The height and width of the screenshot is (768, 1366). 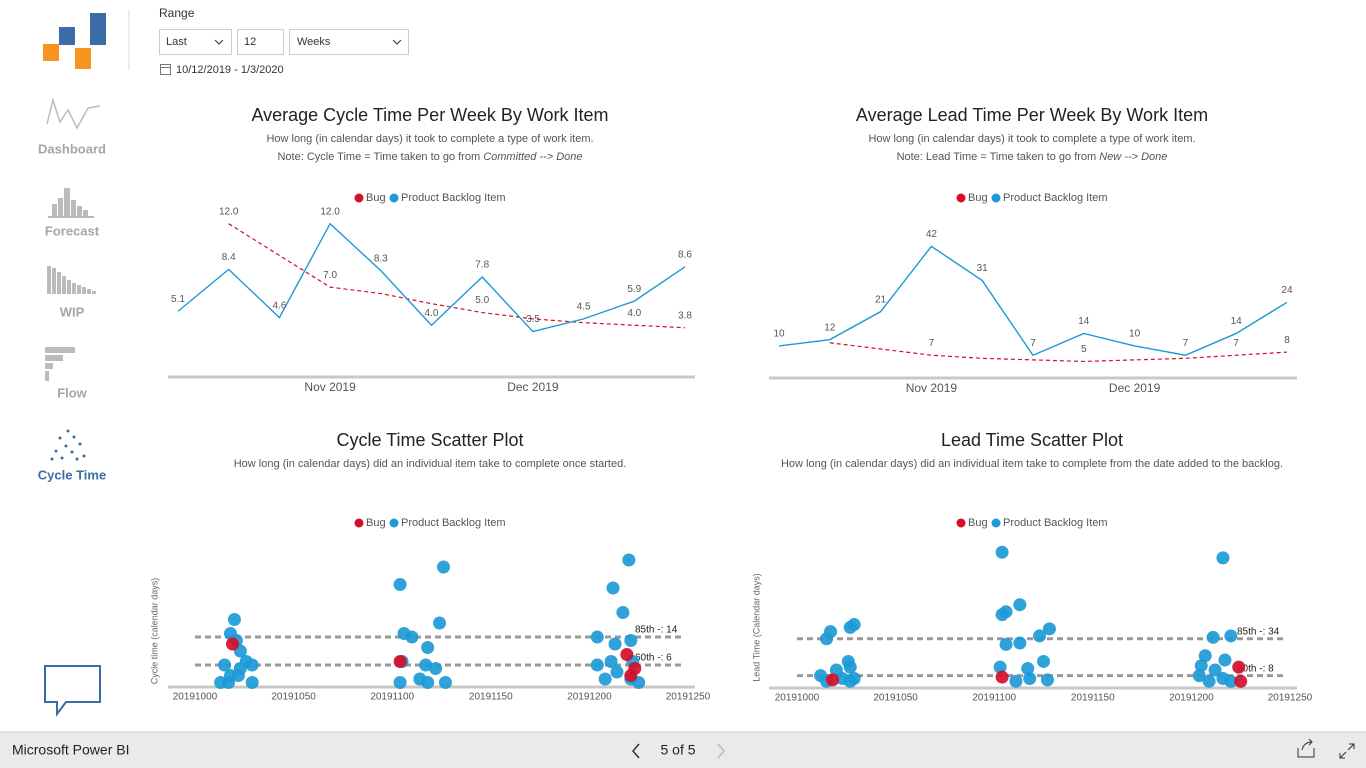 I want to click on date-range: 10/12/2019 - 1/3/2020, so click(x=230, y=70).